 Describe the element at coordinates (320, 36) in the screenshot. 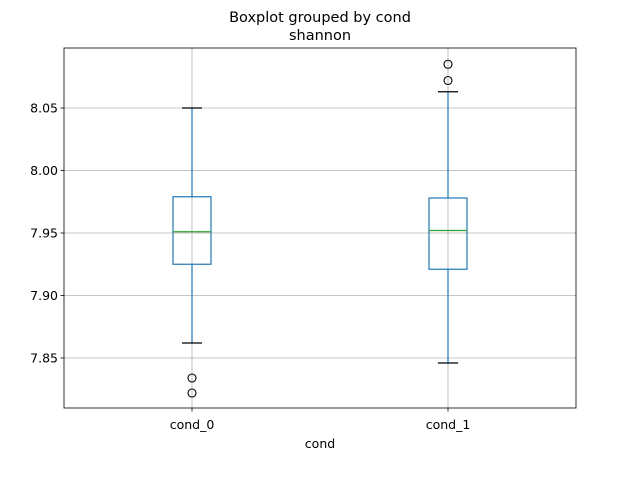

I see `chart-subtitle: shannon` at that location.